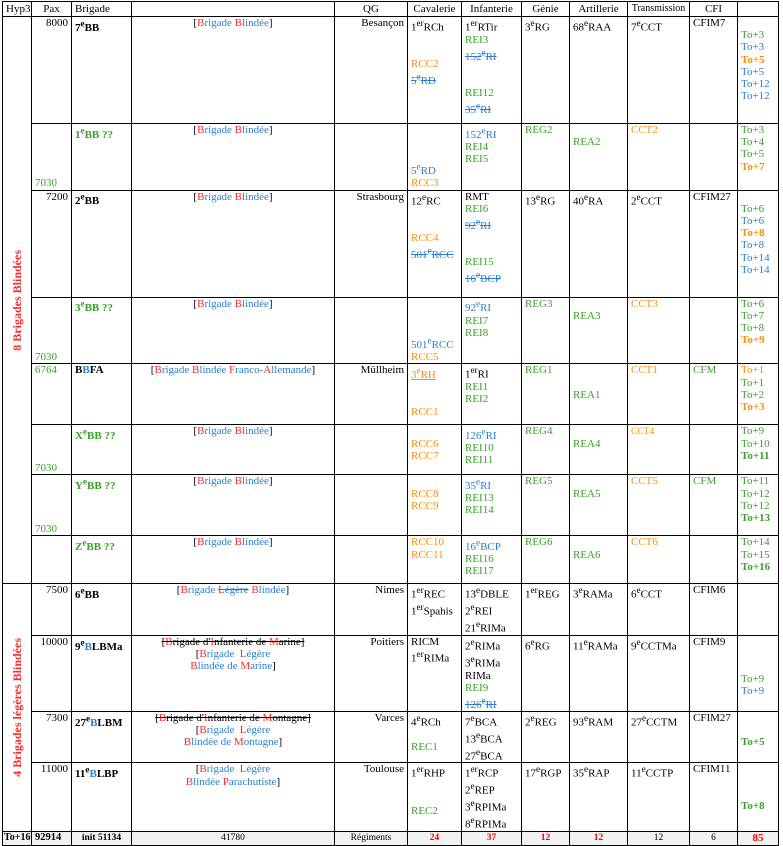 The height and width of the screenshot is (846, 783). I want to click on qg-cell, so click(371, 450).